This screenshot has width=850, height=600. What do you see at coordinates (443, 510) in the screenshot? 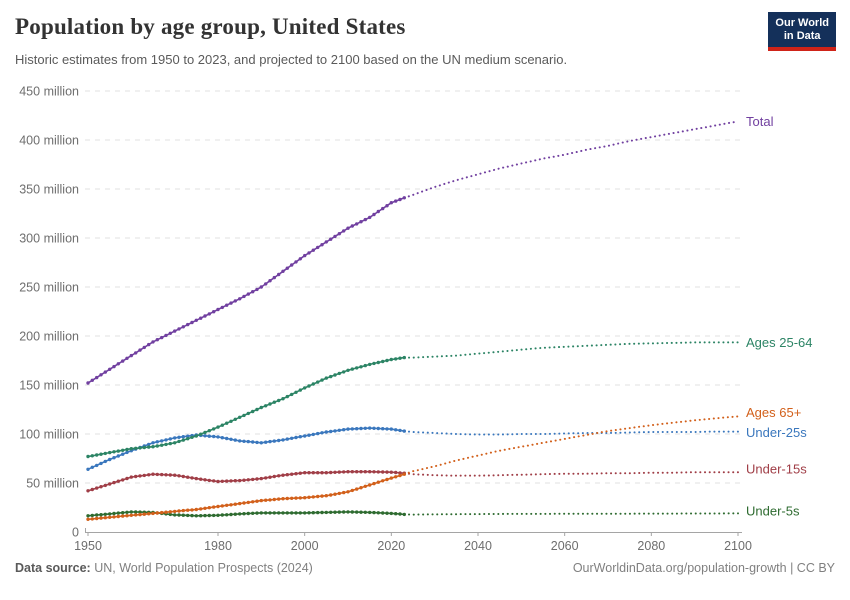
I see `series-under-5s: Under-5s` at bounding box center [443, 510].